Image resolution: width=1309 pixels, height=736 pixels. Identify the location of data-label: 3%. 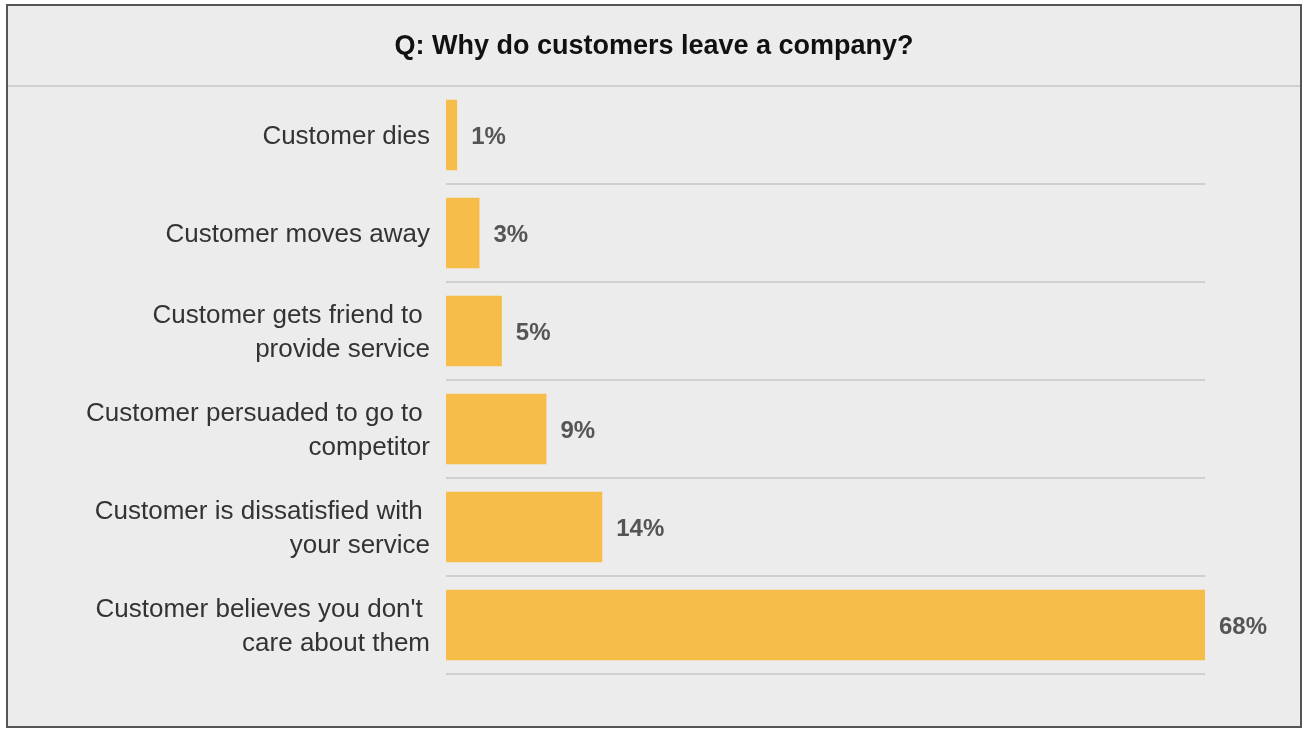
(511, 233).